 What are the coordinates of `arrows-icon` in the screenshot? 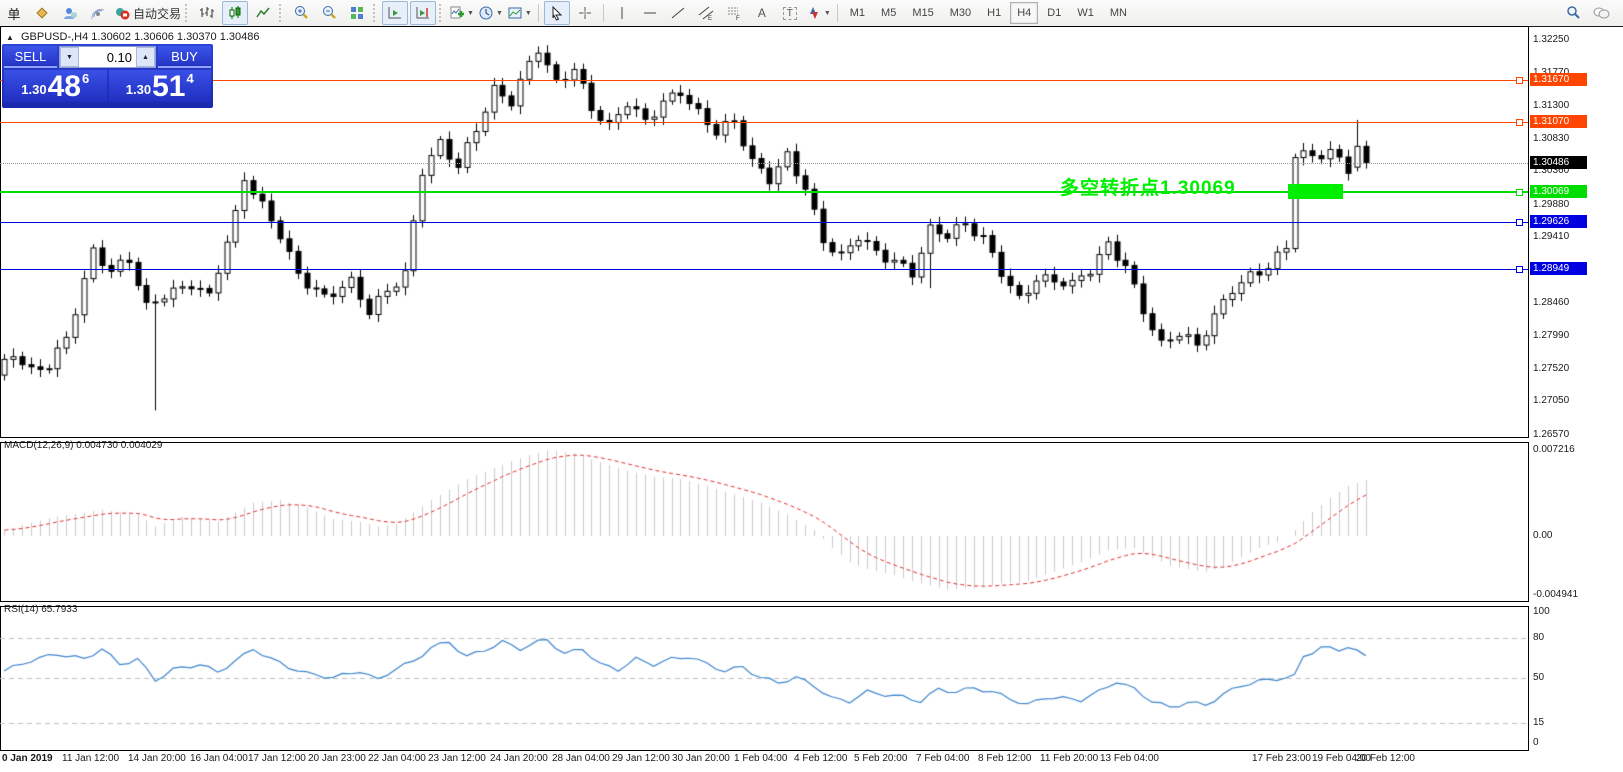 It's located at (814, 13).